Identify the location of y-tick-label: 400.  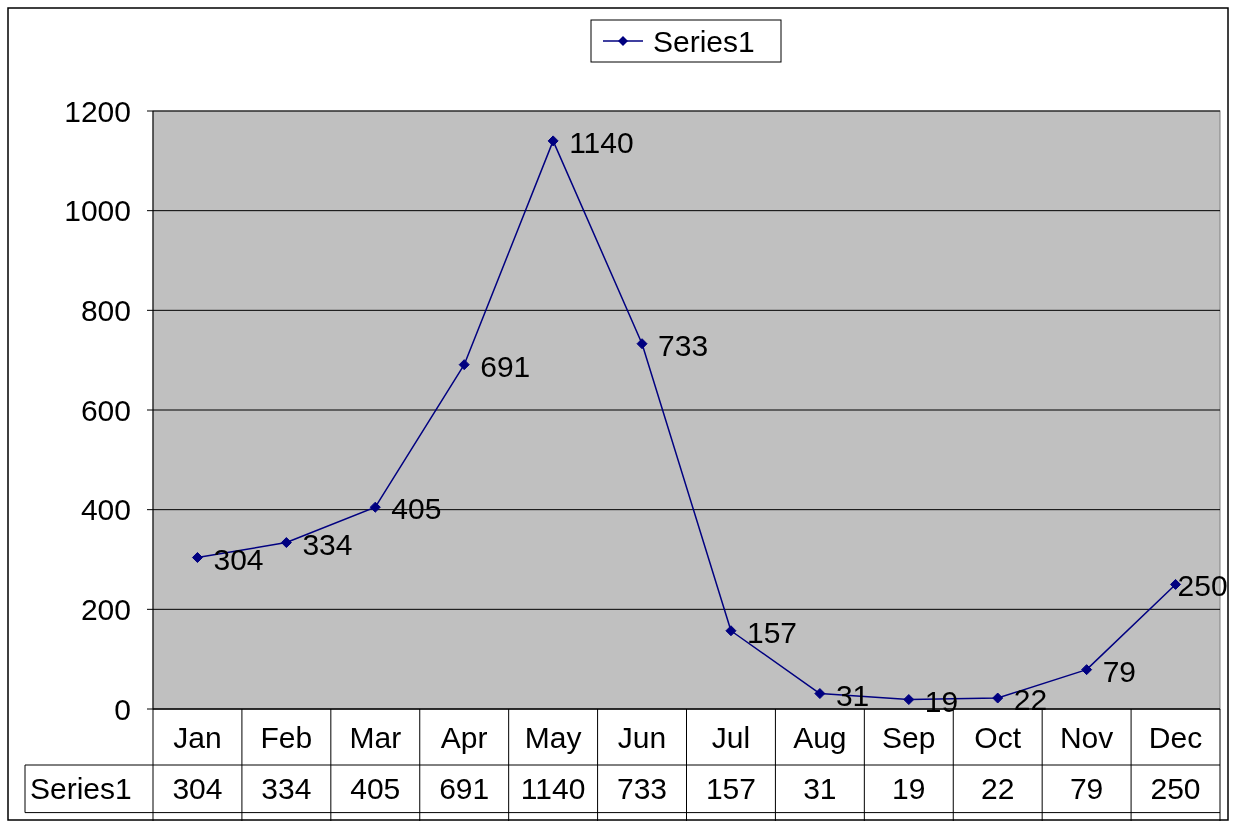
(105, 510).